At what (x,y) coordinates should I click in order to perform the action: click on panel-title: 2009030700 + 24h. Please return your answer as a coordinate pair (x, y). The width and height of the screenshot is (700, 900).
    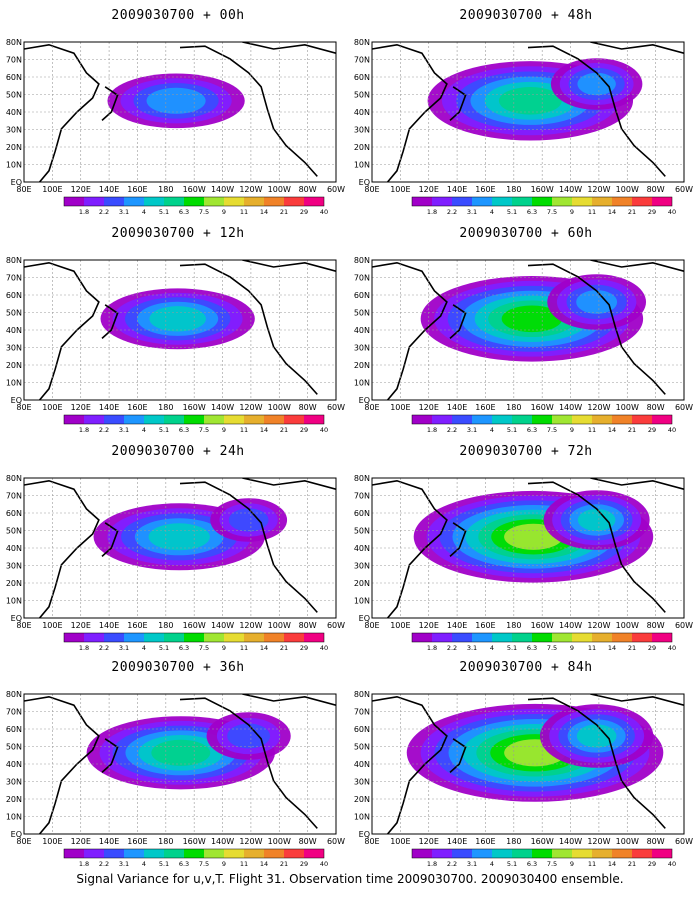
    Looking at the image, I should click on (178, 451).